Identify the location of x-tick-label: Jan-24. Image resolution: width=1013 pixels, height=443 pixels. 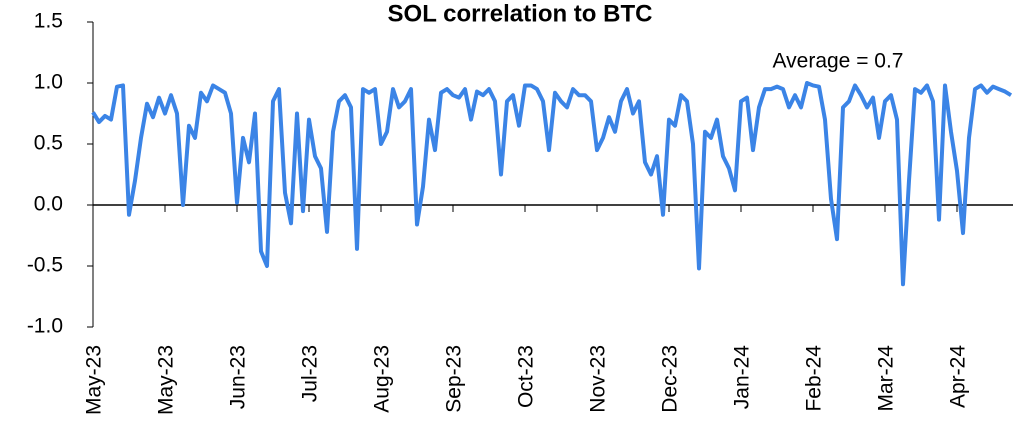
(742, 377).